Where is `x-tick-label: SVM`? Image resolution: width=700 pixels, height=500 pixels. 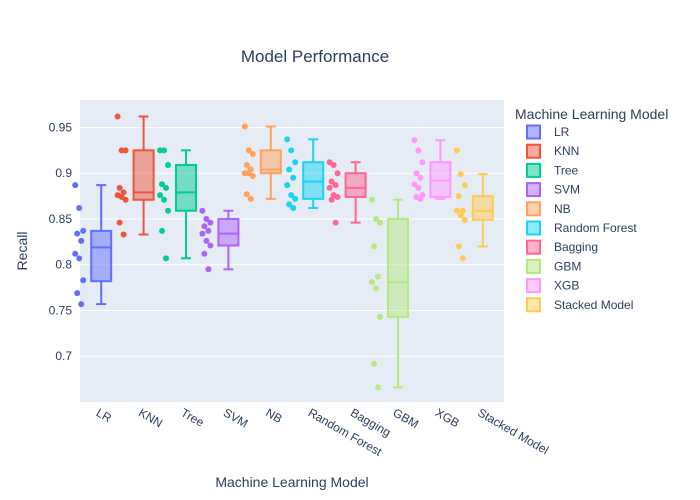 x-tick-label: SVM is located at coordinates (236, 417).